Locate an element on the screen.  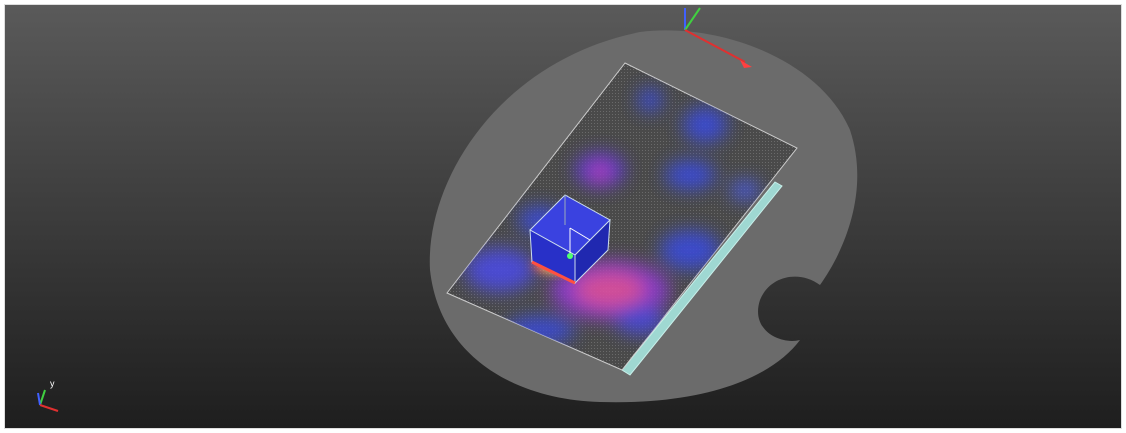
axis-gizmo: y is located at coordinates (48, 395).